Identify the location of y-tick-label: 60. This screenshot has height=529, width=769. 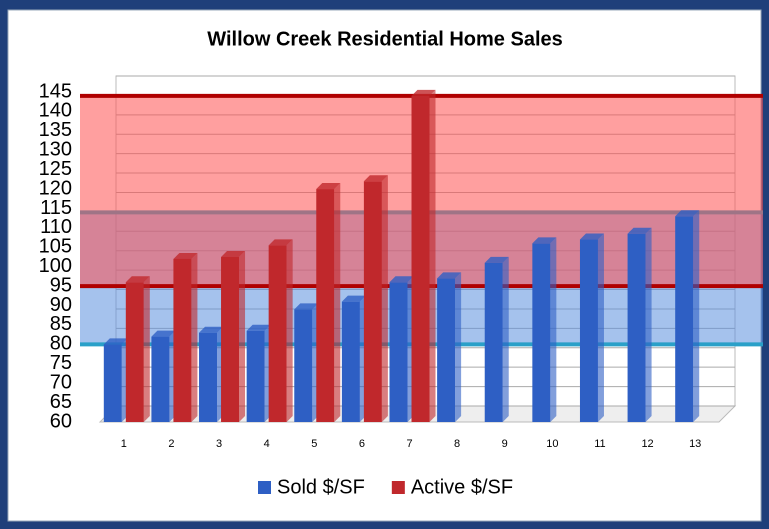
(61, 421).